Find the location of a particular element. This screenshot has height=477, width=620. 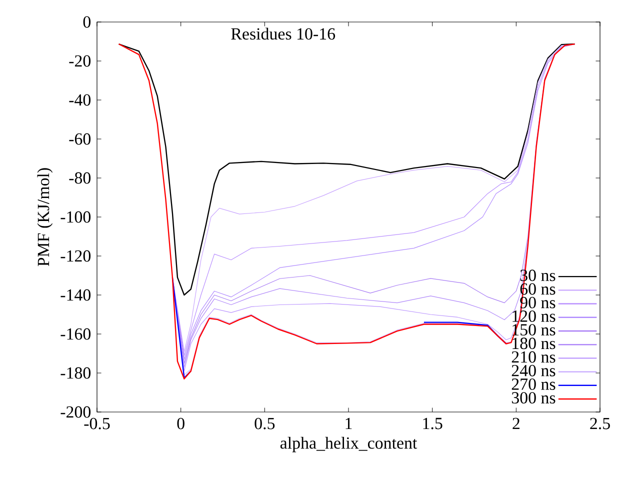

x-tick-label: 0 is located at coordinates (180, 424).